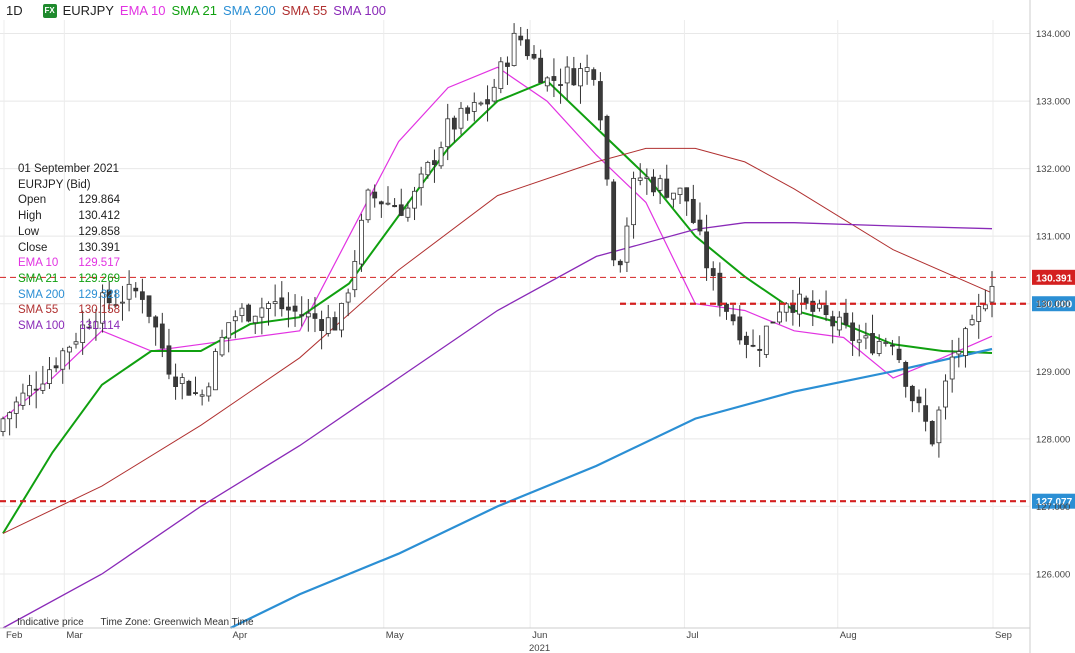 The image size is (1075, 653). I want to click on price-label-box, so click(1053, 304).